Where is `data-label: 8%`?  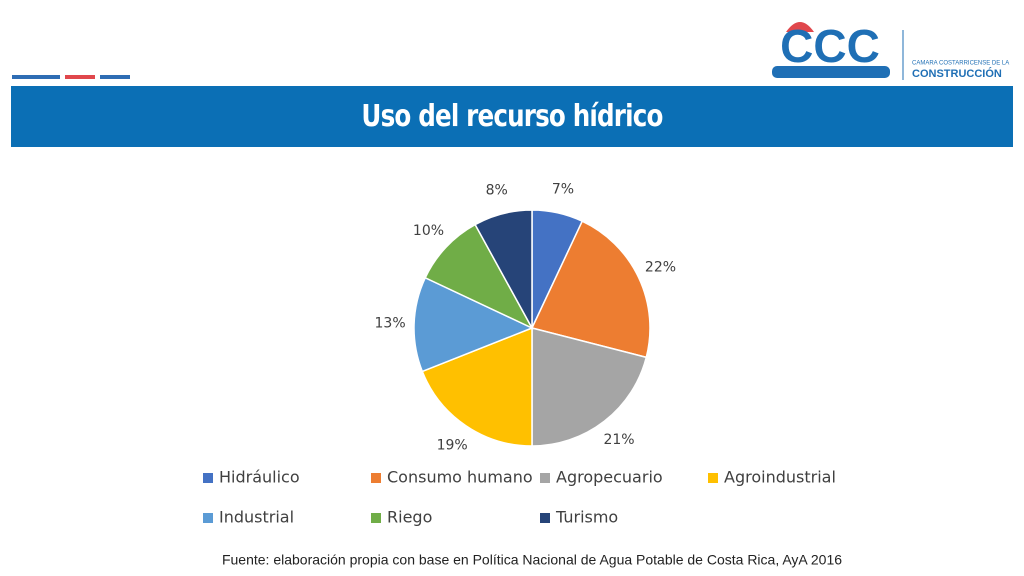
data-label: 8% is located at coordinates (497, 190).